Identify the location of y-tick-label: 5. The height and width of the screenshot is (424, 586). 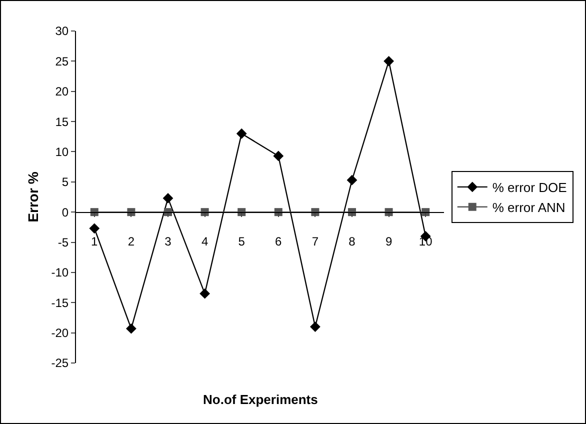
(65, 182).